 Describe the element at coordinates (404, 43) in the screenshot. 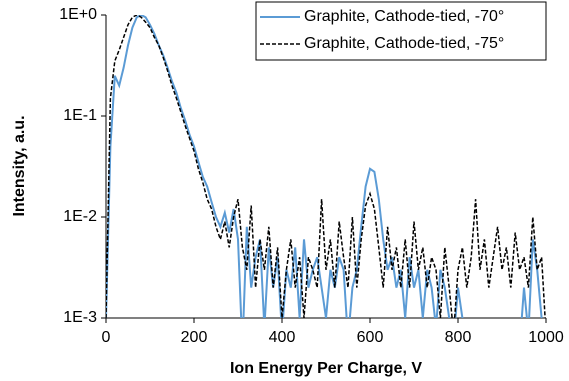

I see `legend-label: Graphite, Cathode-tied, -75°` at that location.